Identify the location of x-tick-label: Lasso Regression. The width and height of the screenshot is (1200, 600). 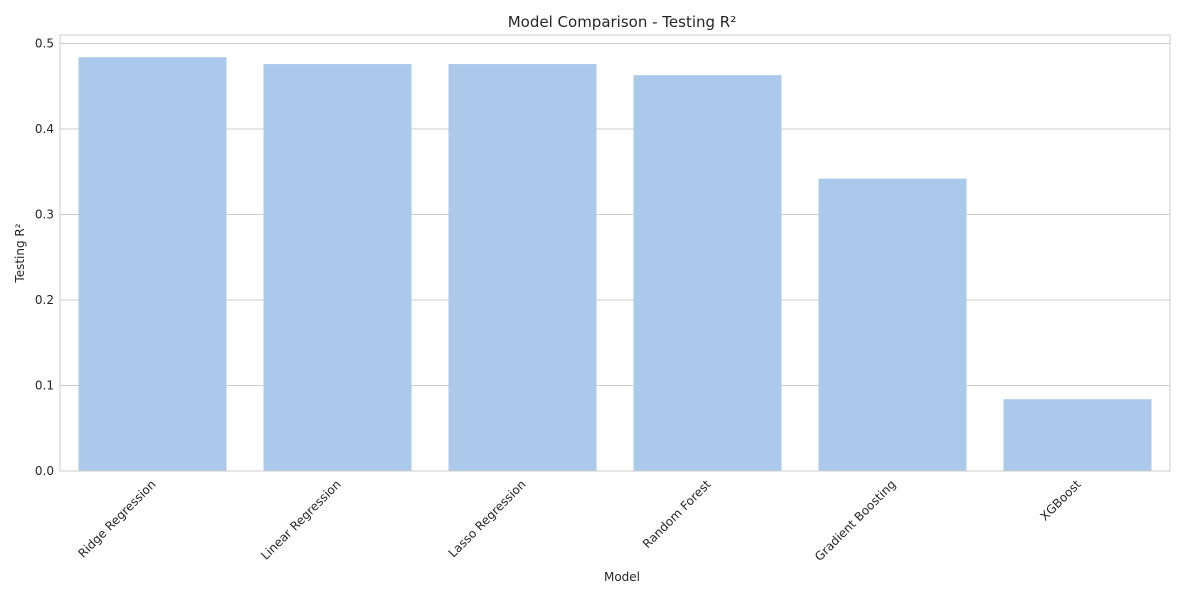
(487, 518).